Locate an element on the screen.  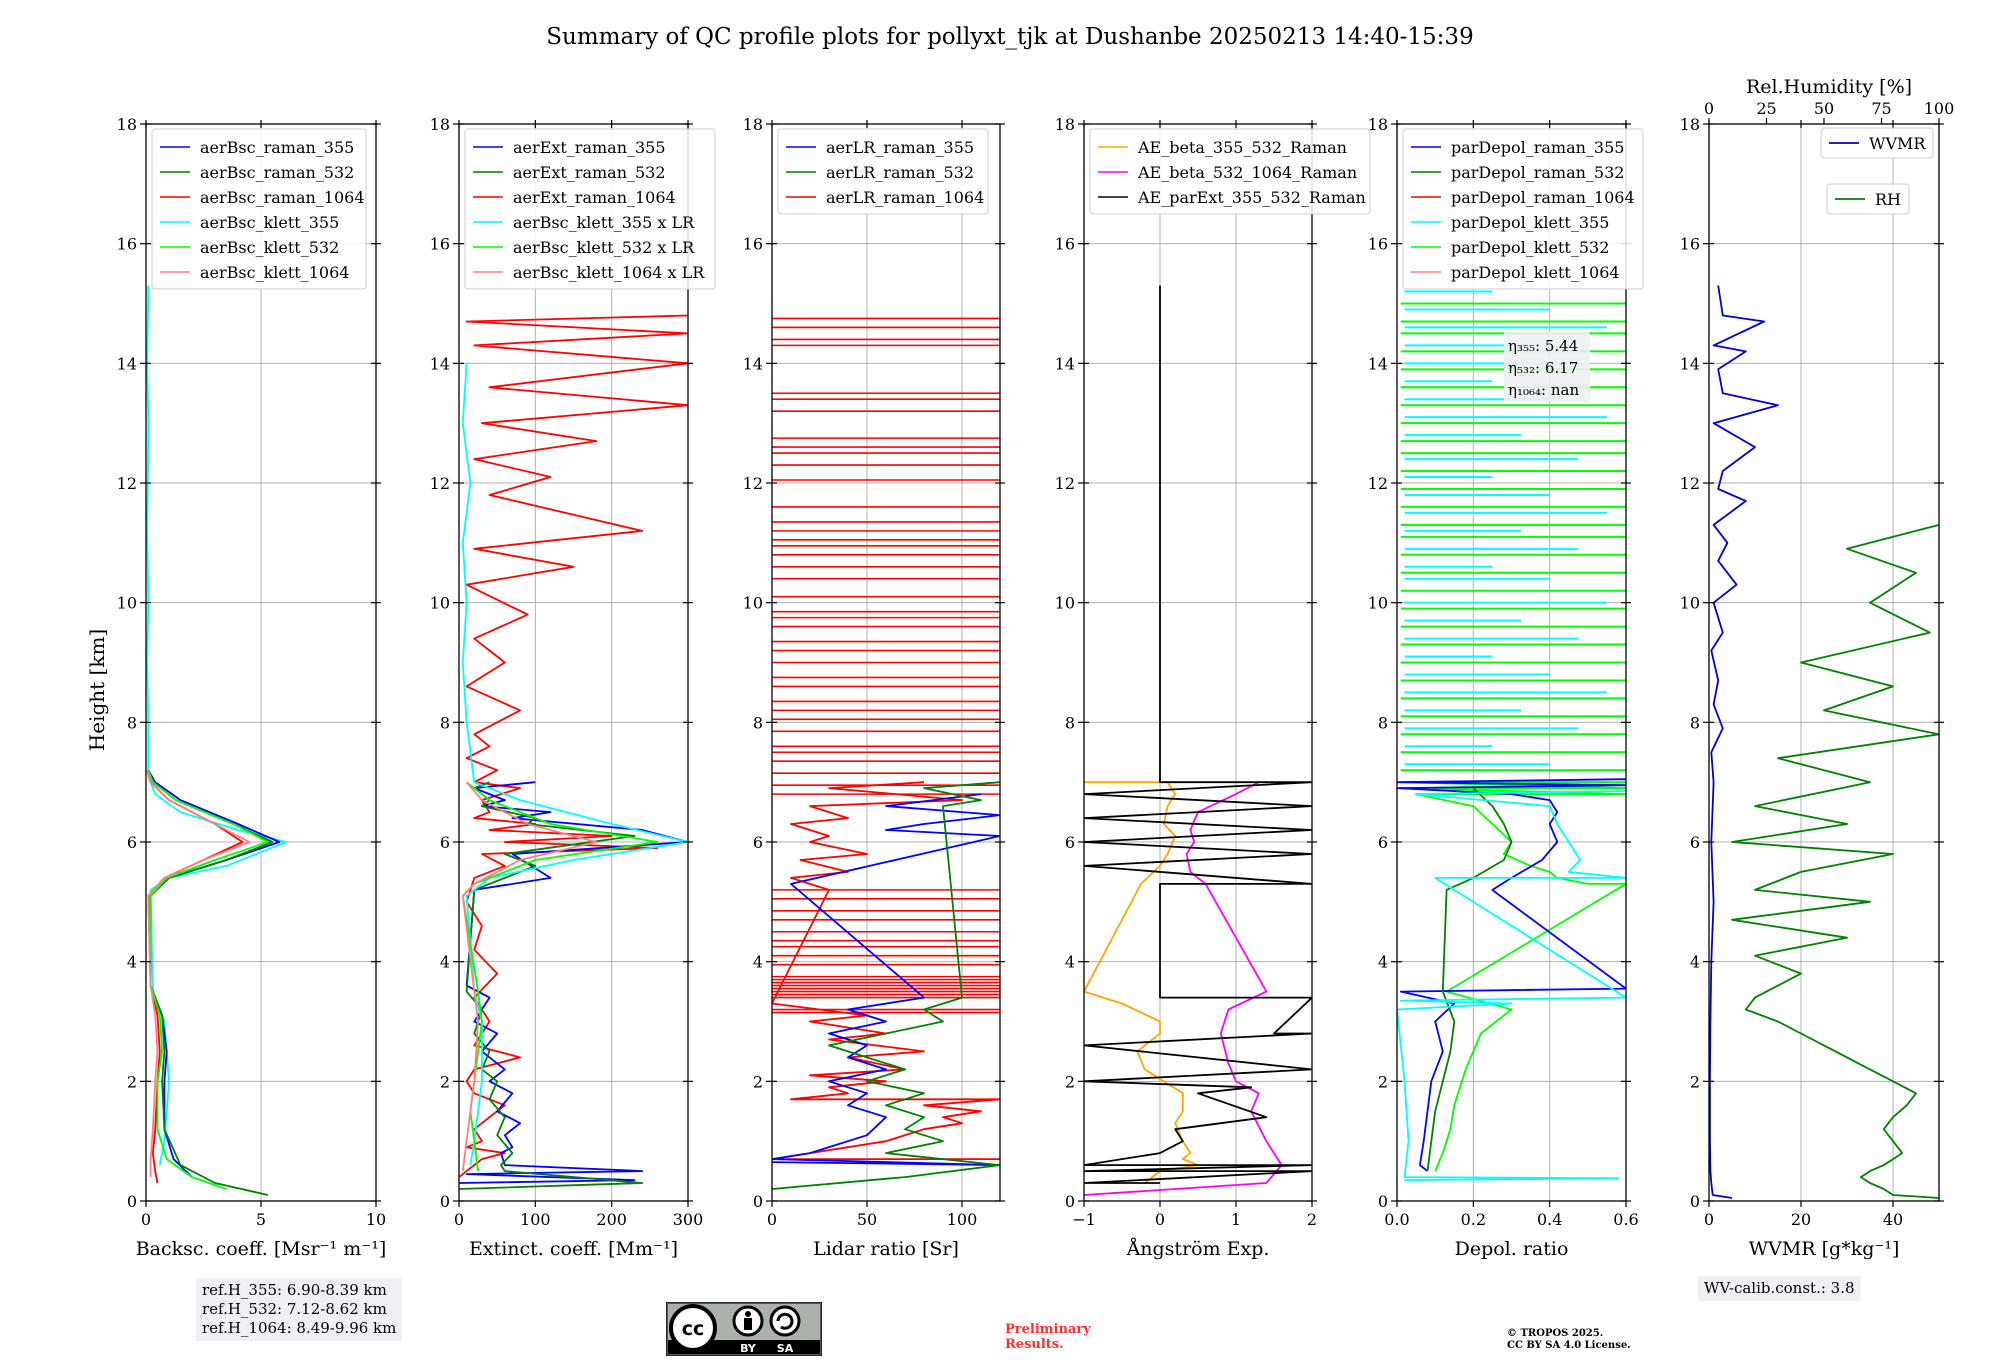
legend-label: aerLR_raman_532 is located at coordinates (900, 172).